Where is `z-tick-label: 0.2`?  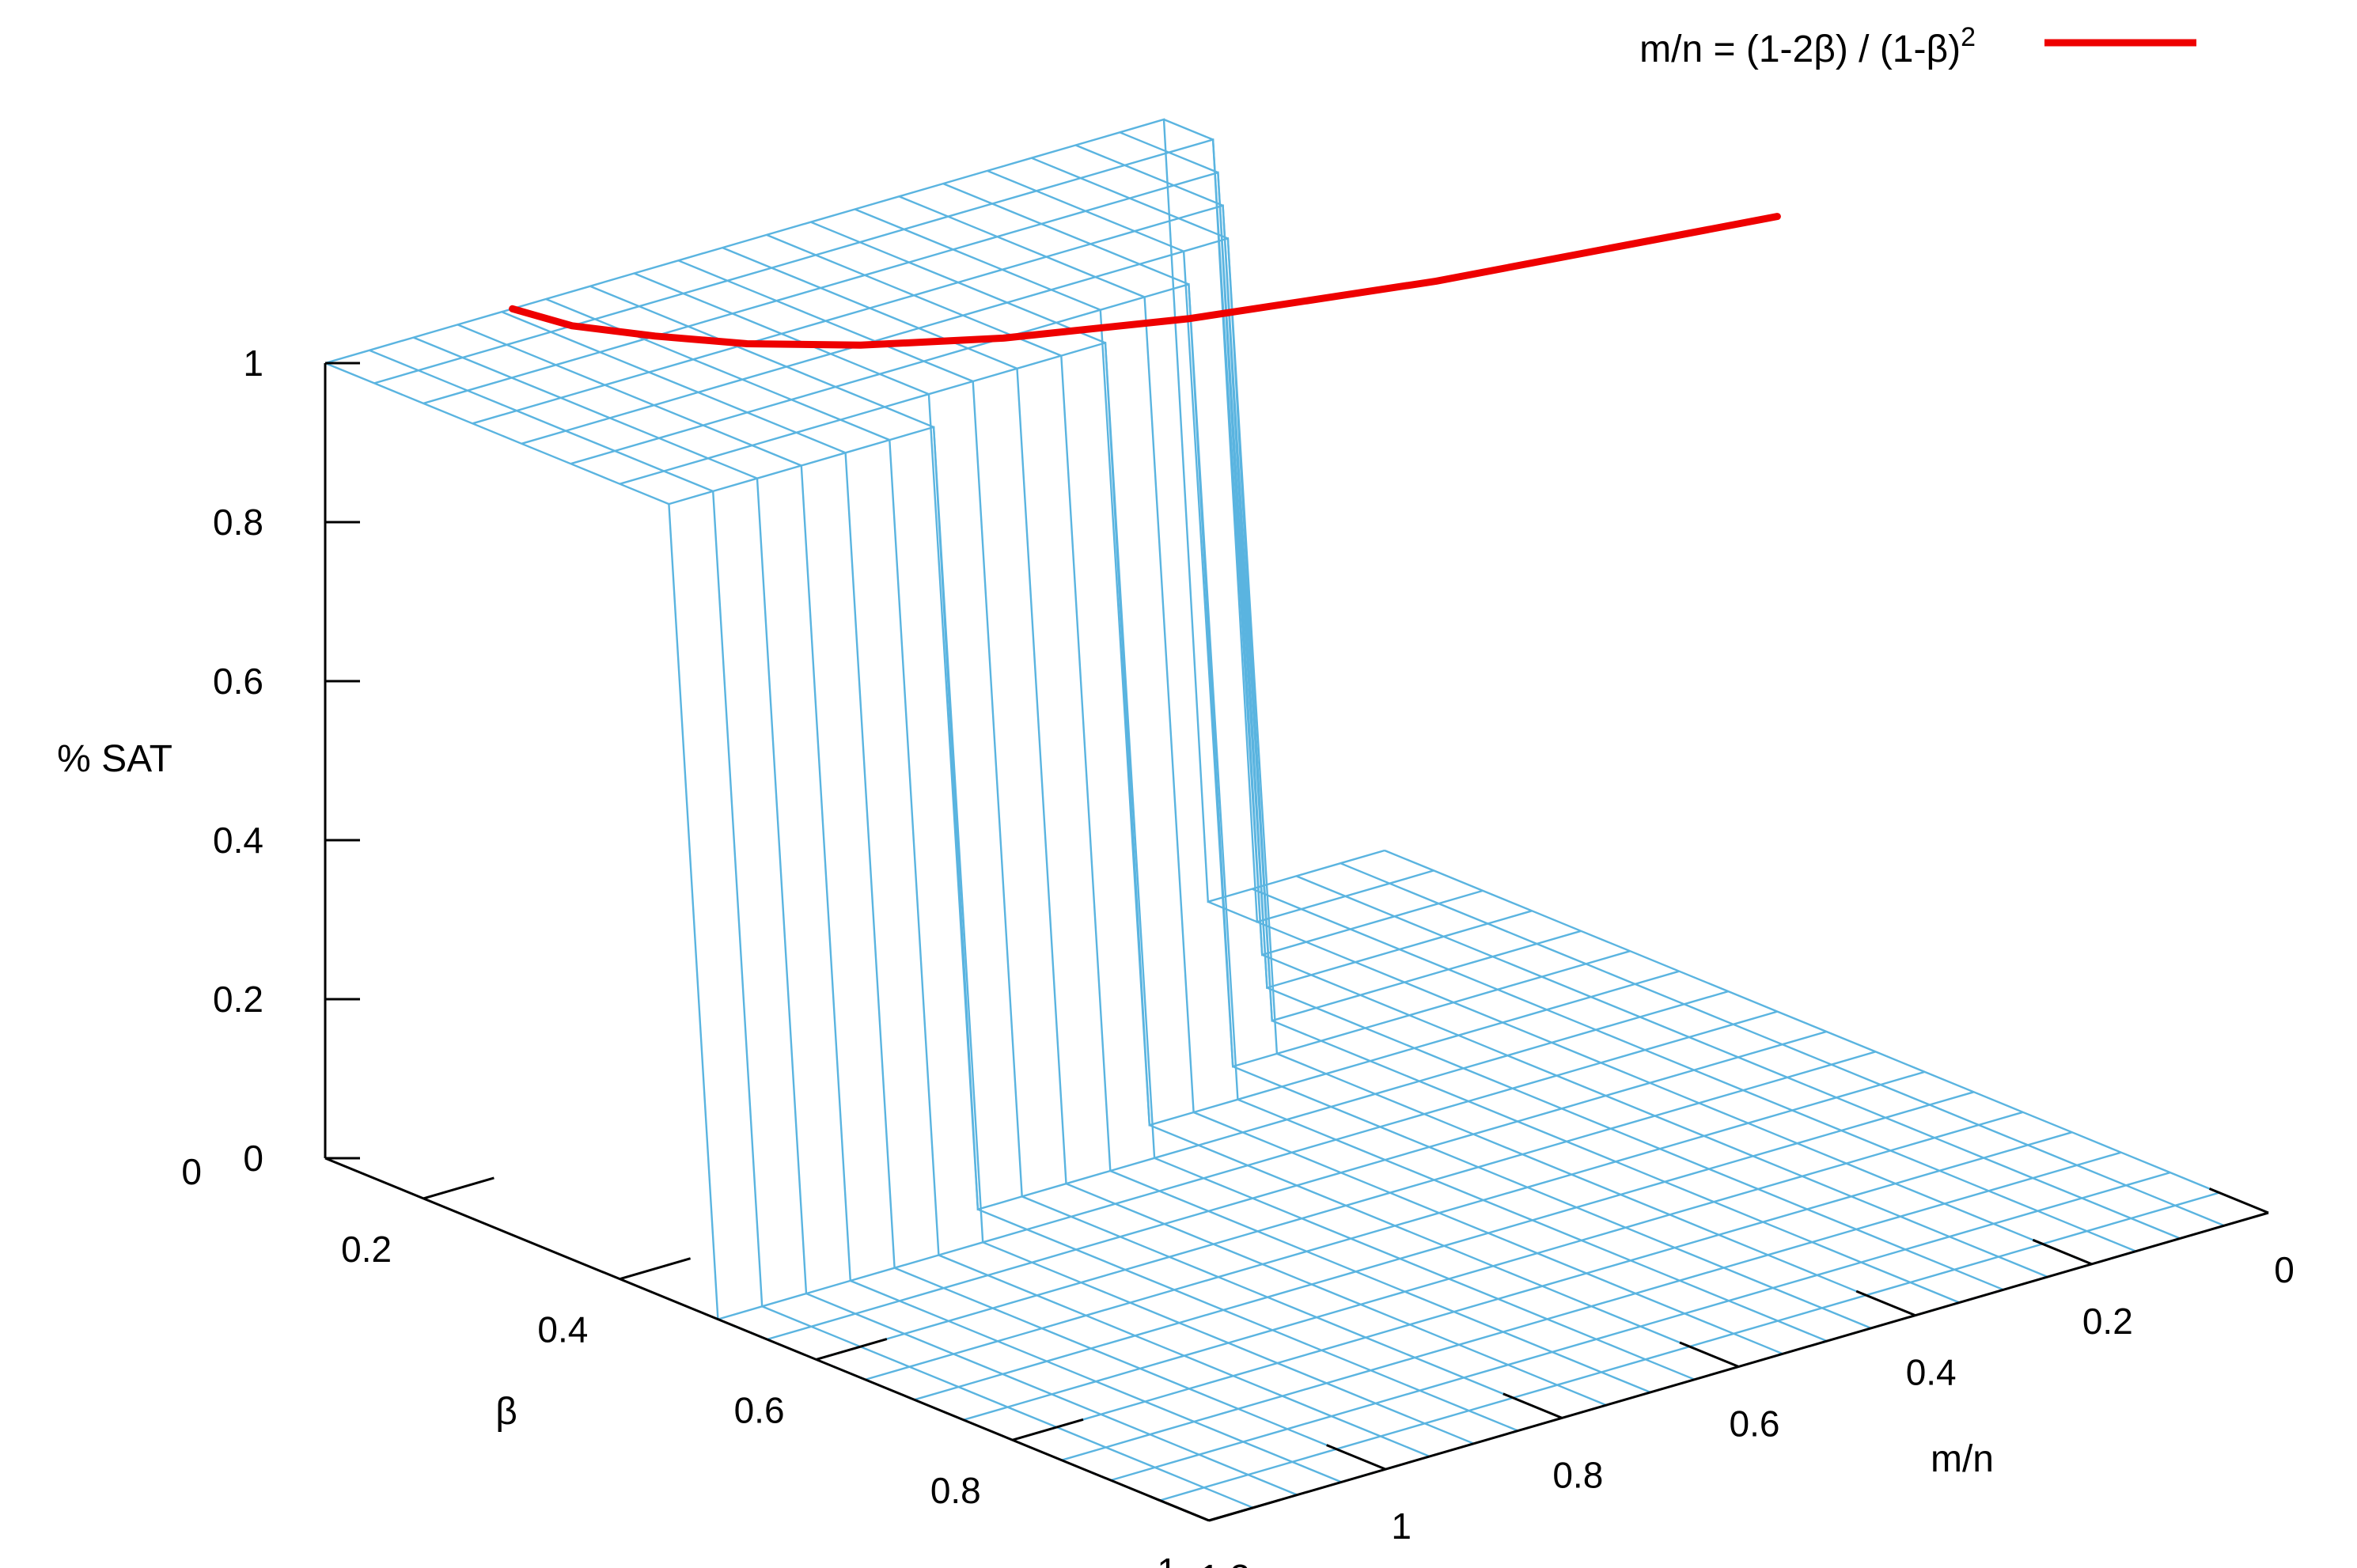 z-tick-label: 0.2 is located at coordinates (238, 999).